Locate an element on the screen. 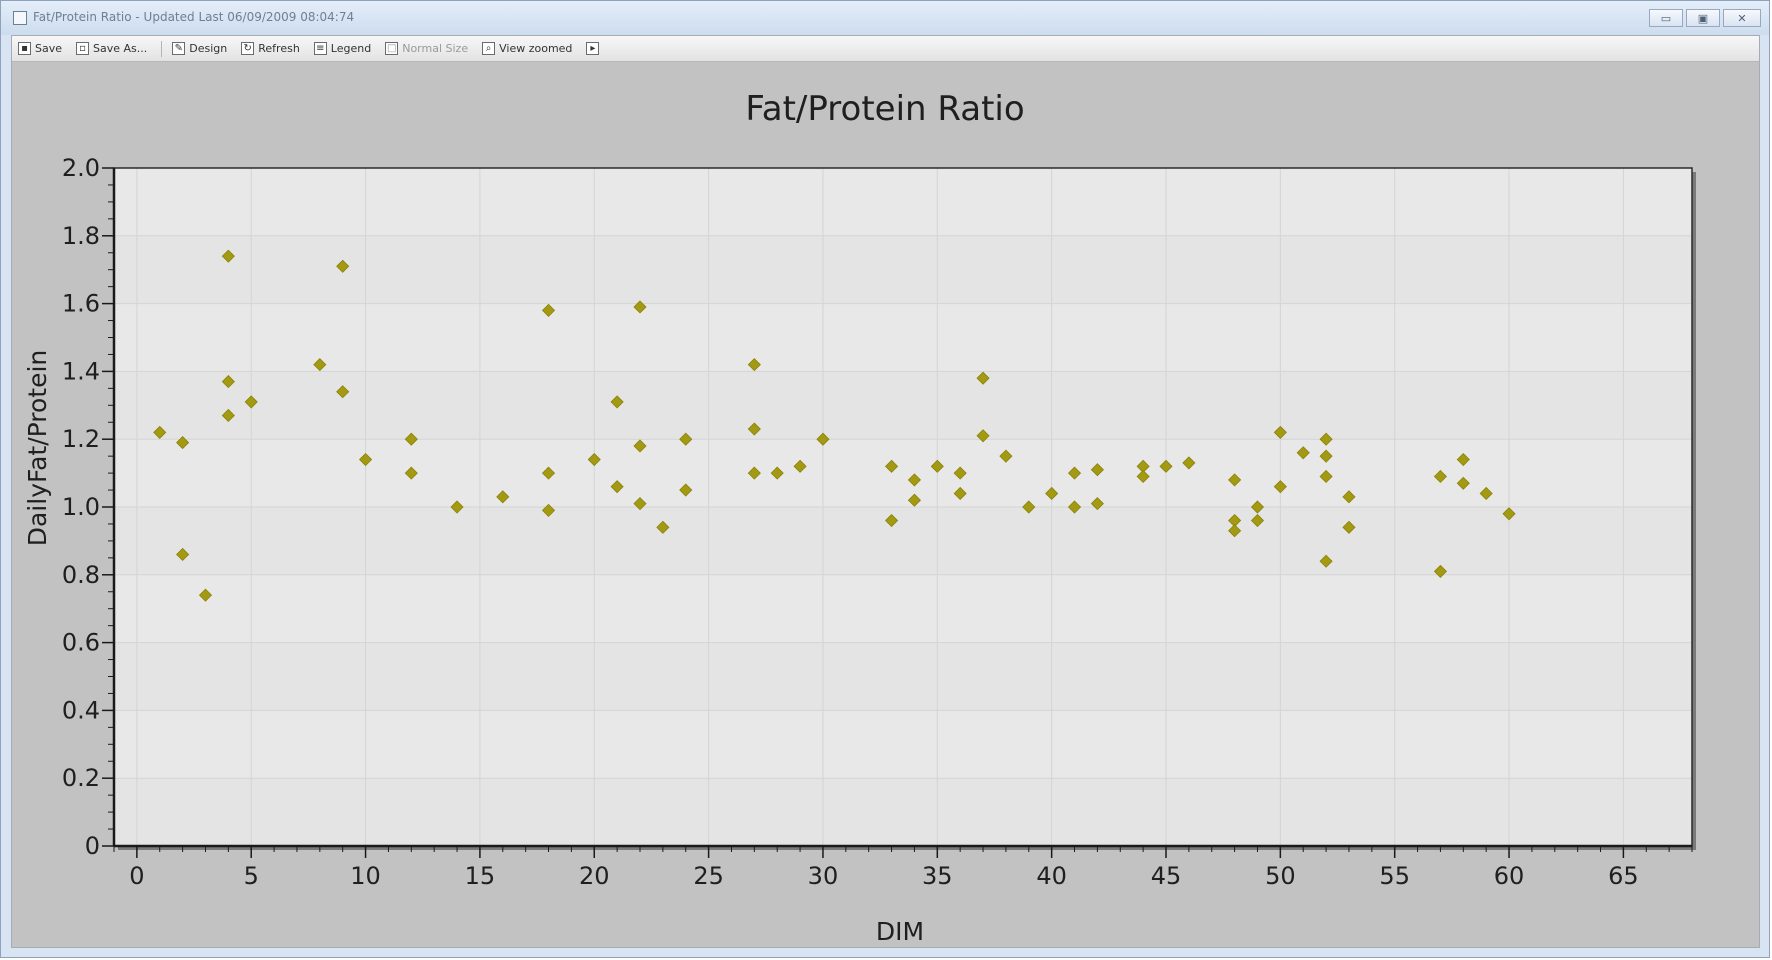 The width and height of the screenshot is (1772, 960). x-tick-label: 15 is located at coordinates (480, 876).